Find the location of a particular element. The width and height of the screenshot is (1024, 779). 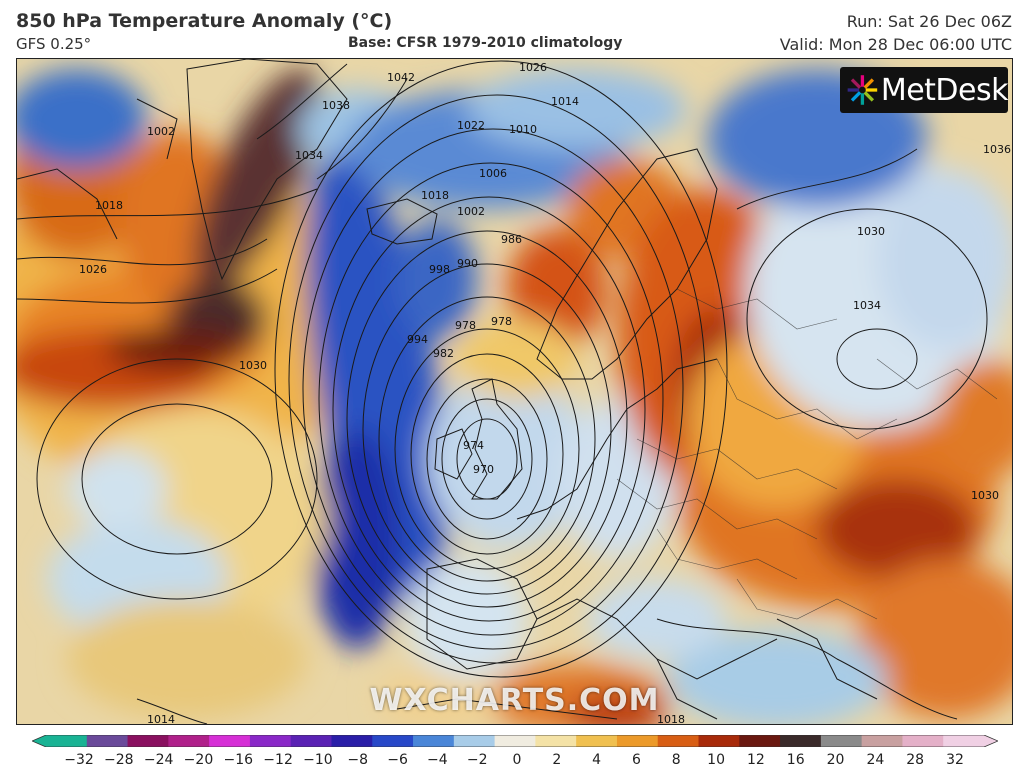

colorbar-min-arrow is located at coordinates (39, 741).